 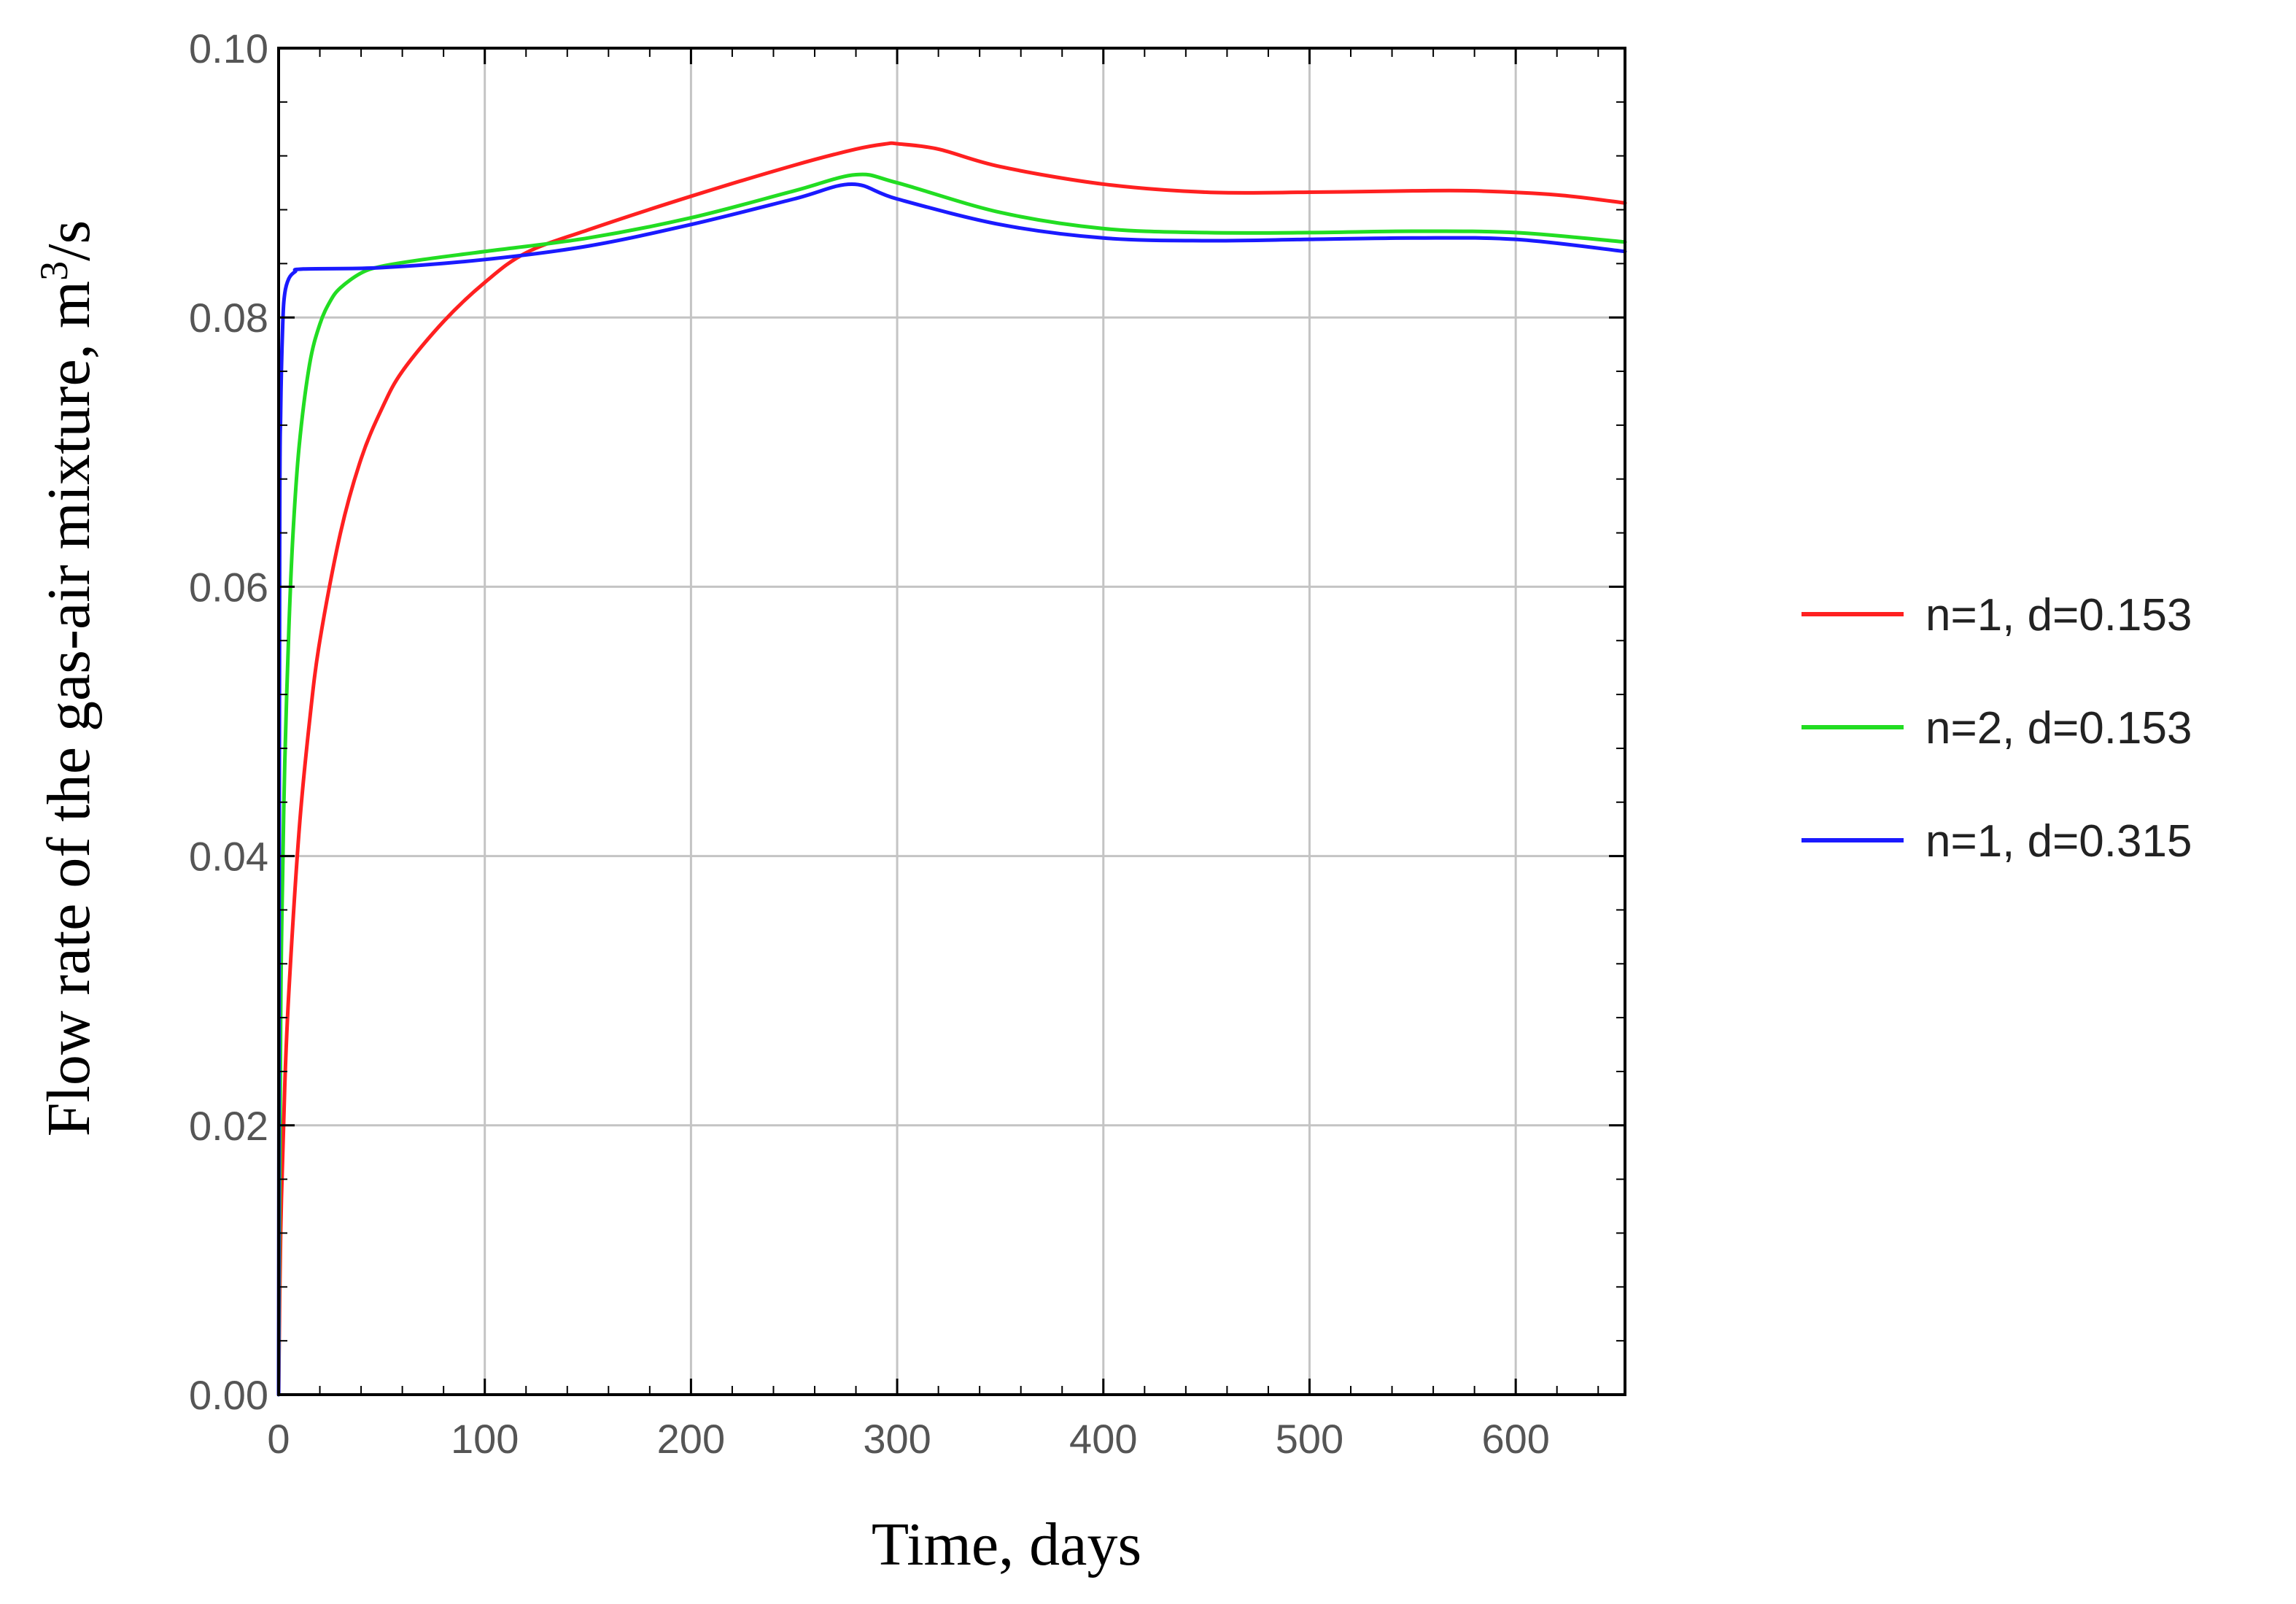 I want to click on x-tick-label-6: 600, so click(x=1515, y=1439).